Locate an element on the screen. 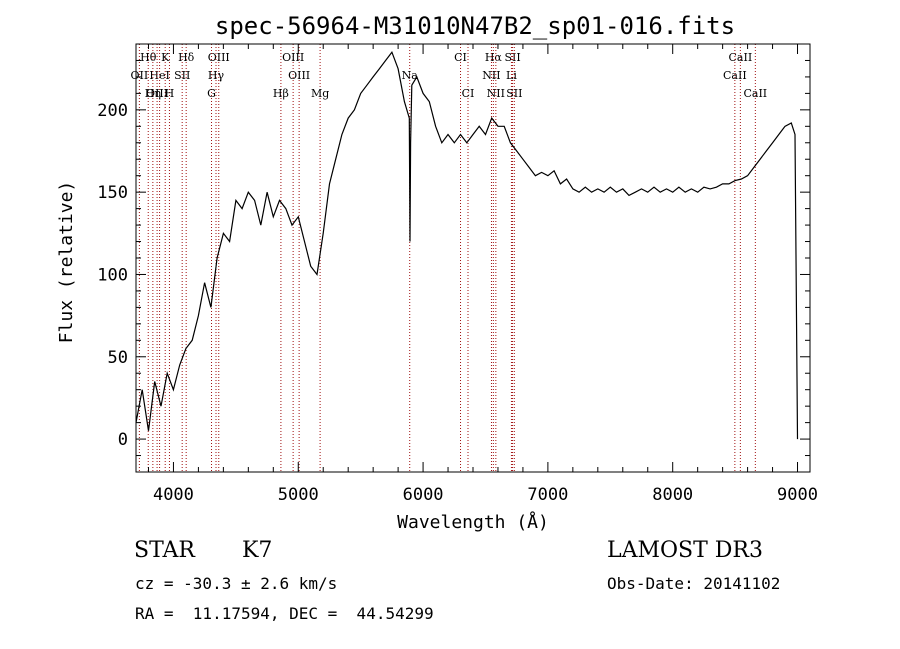 The height and width of the screenshot is (649, 900). survey-label: LAMOST DR3 is located at coordinates (685, 550).